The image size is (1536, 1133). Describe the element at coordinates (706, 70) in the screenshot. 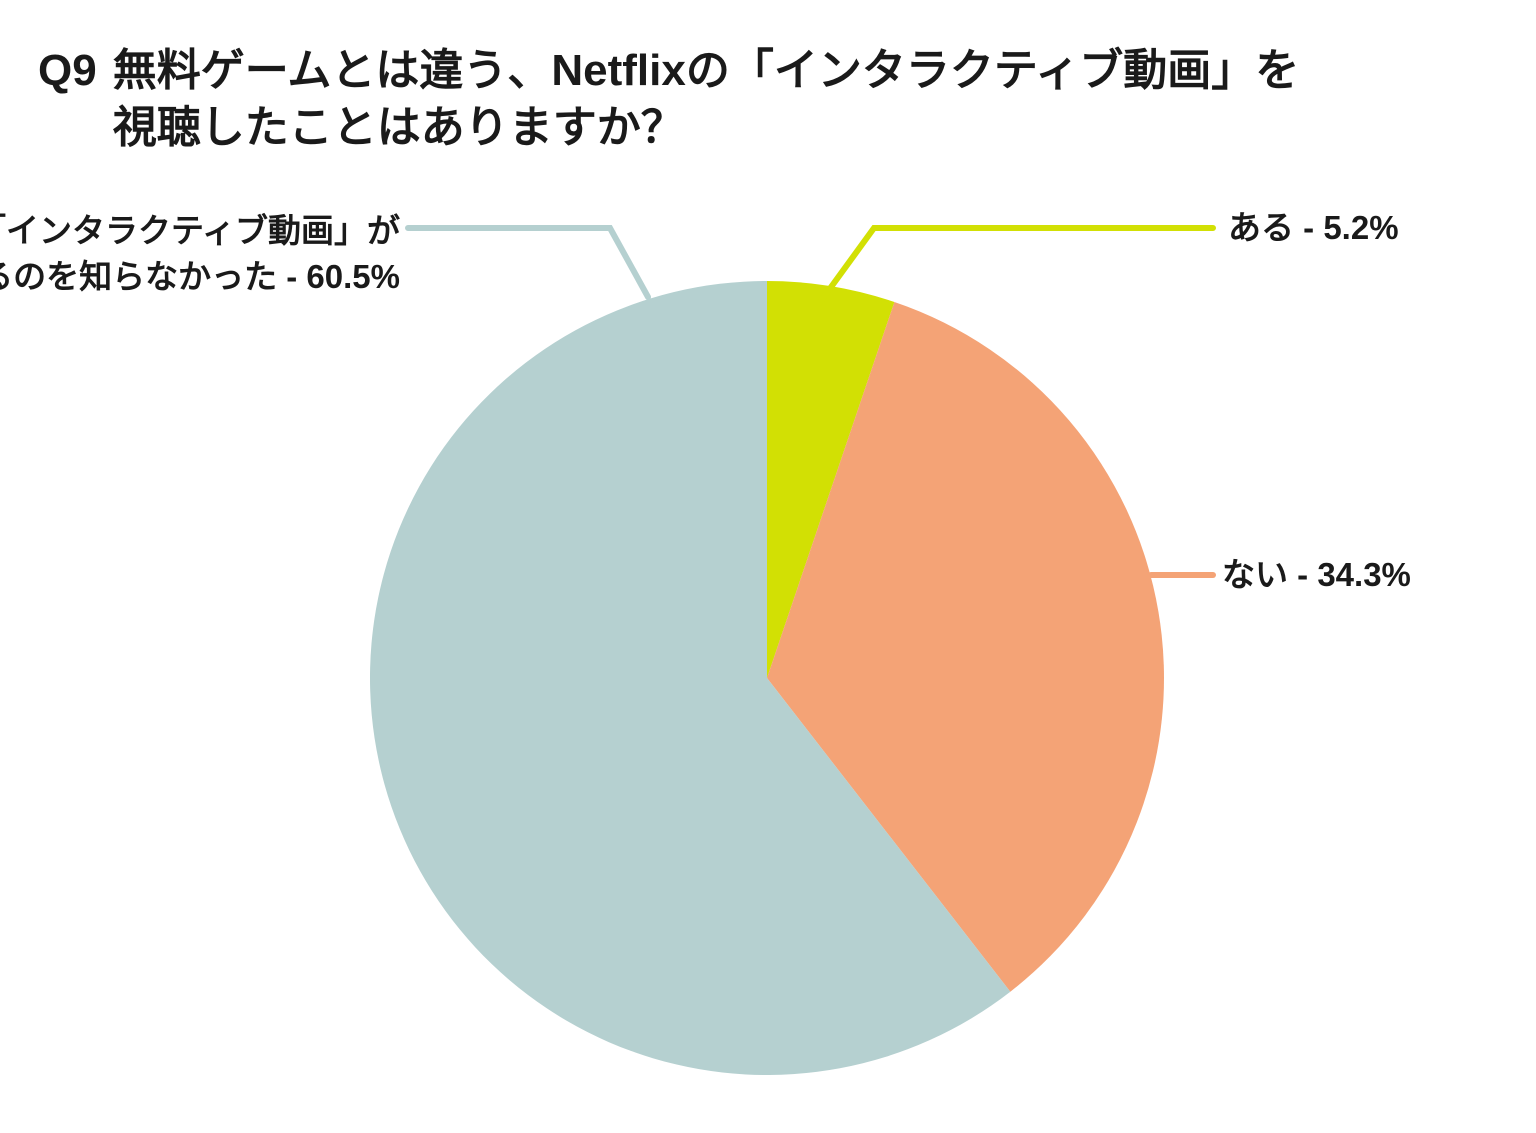

I see `question-text-line1: 無料ゲームとは違う、Netflixの「インタラクティブ動画」を` at that location.